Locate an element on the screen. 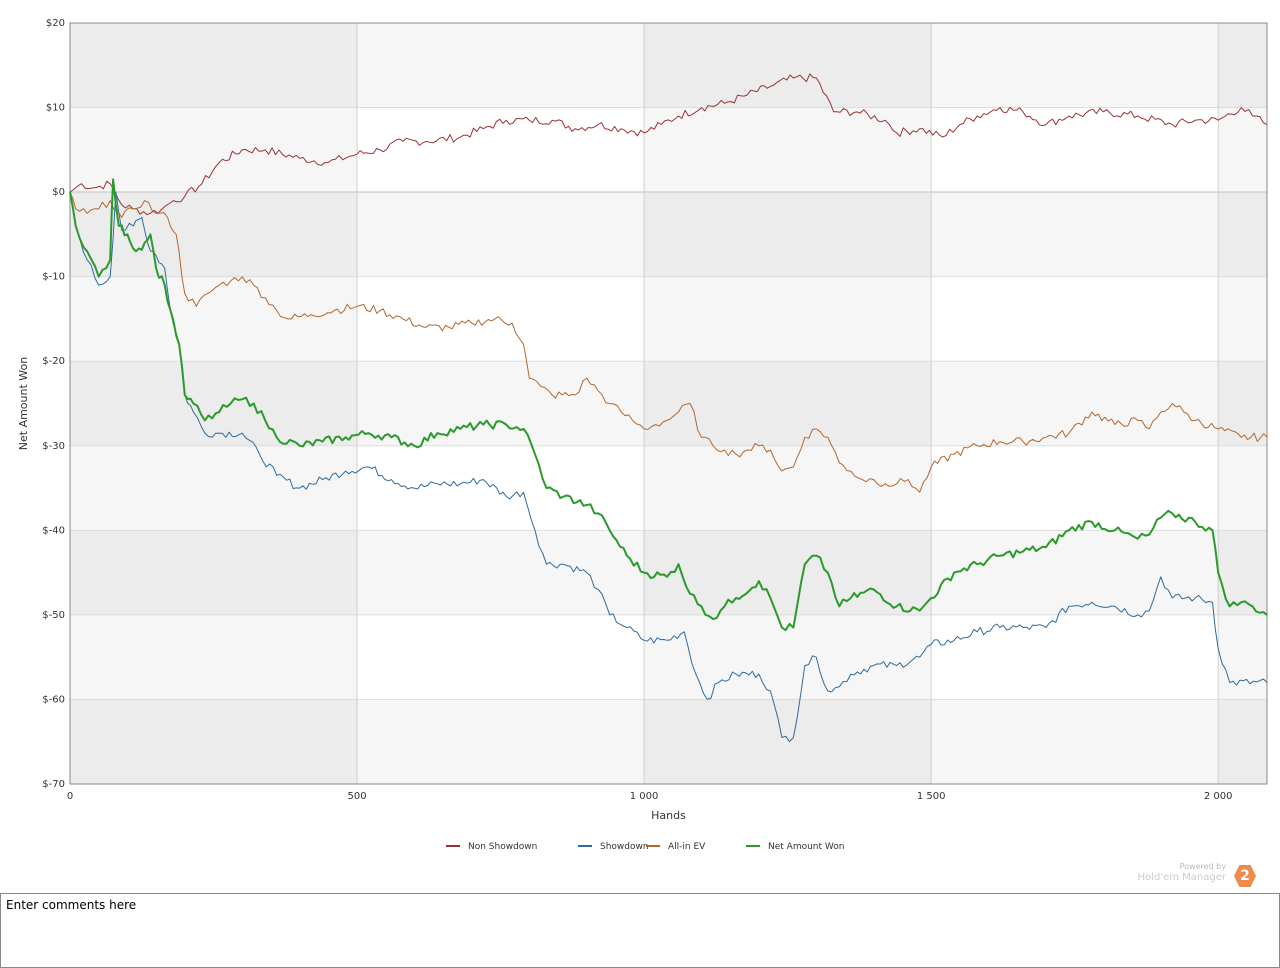 The image size is (1280, 968). y-tick-label: $20 is located at coordinates (55, 23).